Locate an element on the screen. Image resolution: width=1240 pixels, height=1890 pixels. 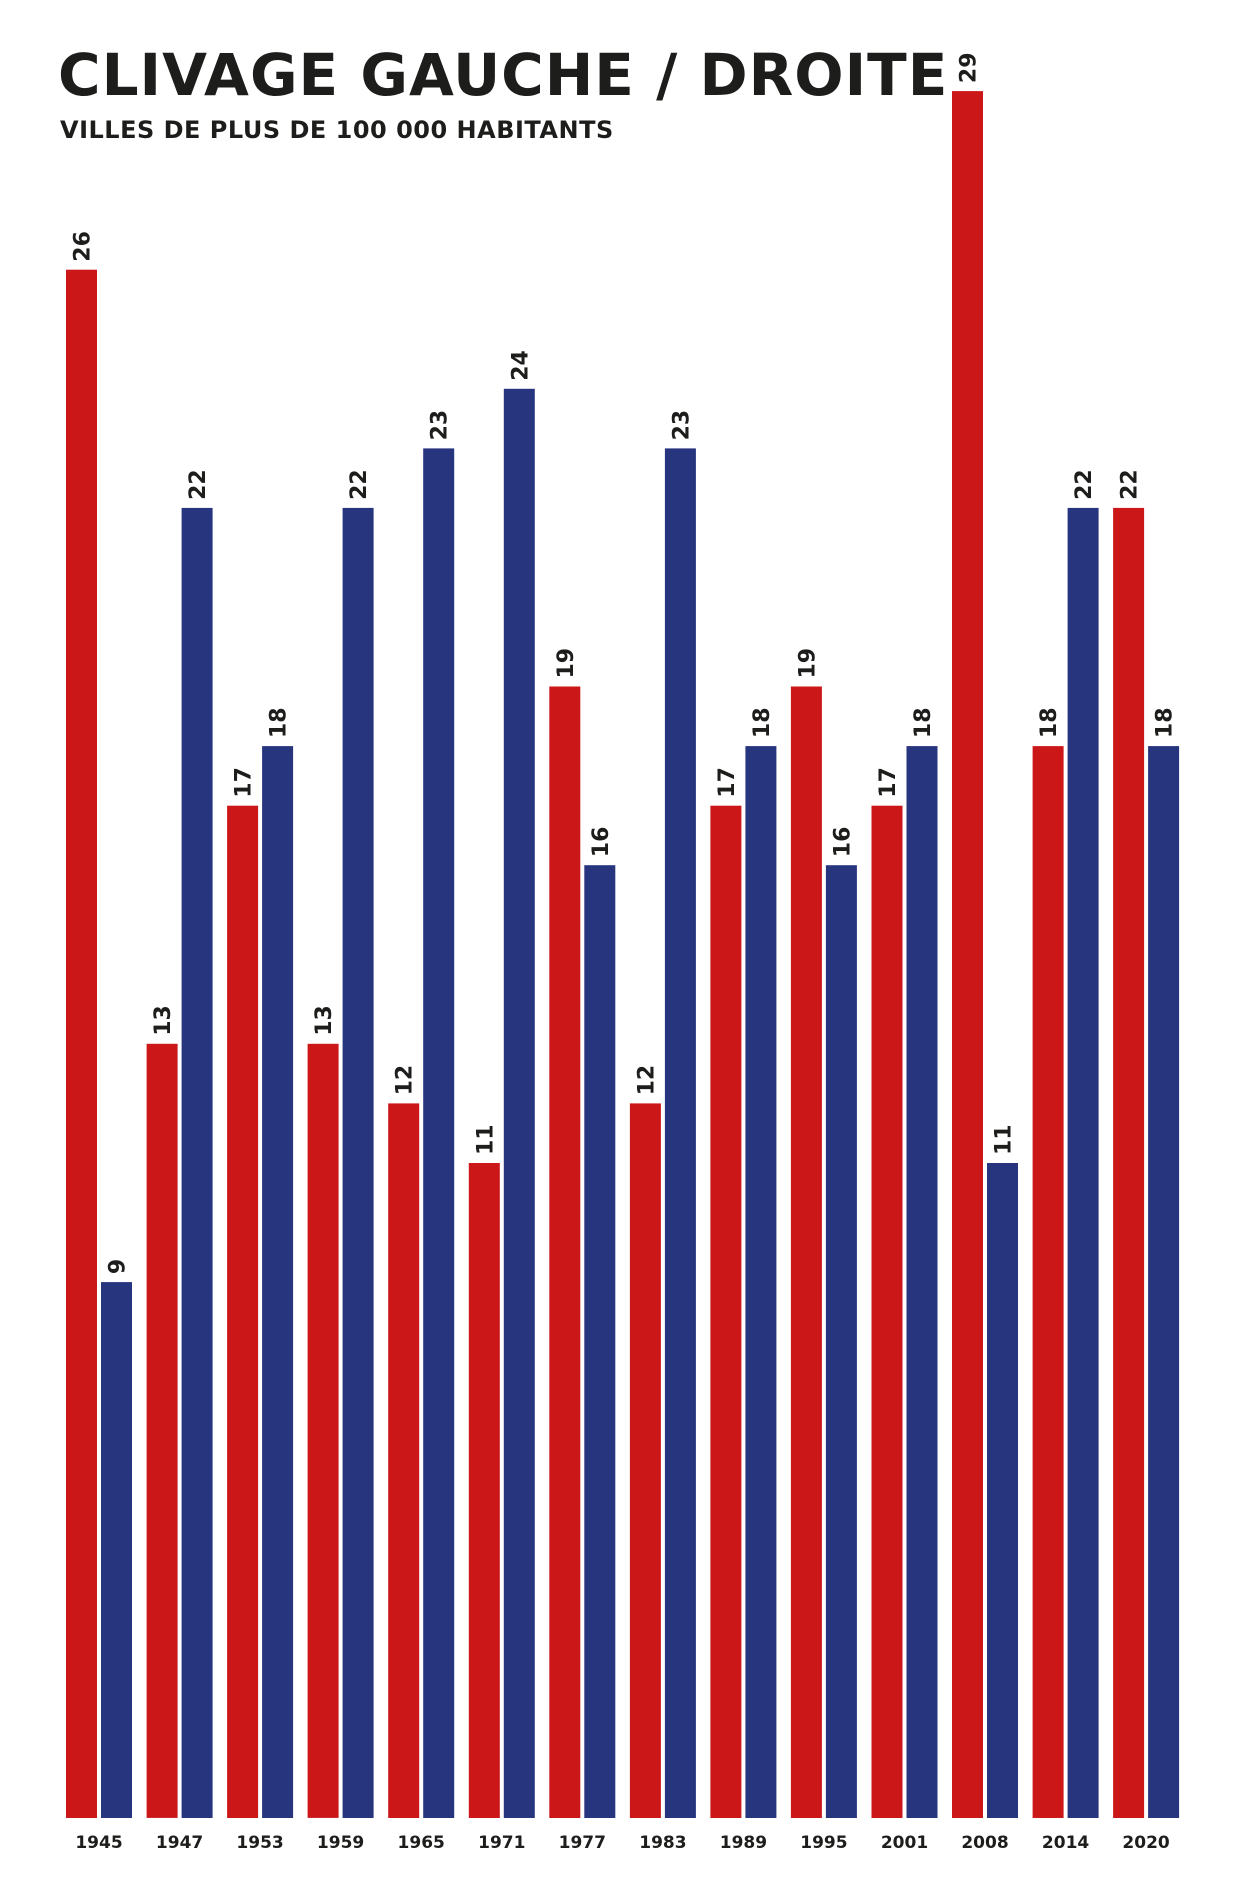
x-tick-label-1989: 1989 is located at coordinates (743, 1843).